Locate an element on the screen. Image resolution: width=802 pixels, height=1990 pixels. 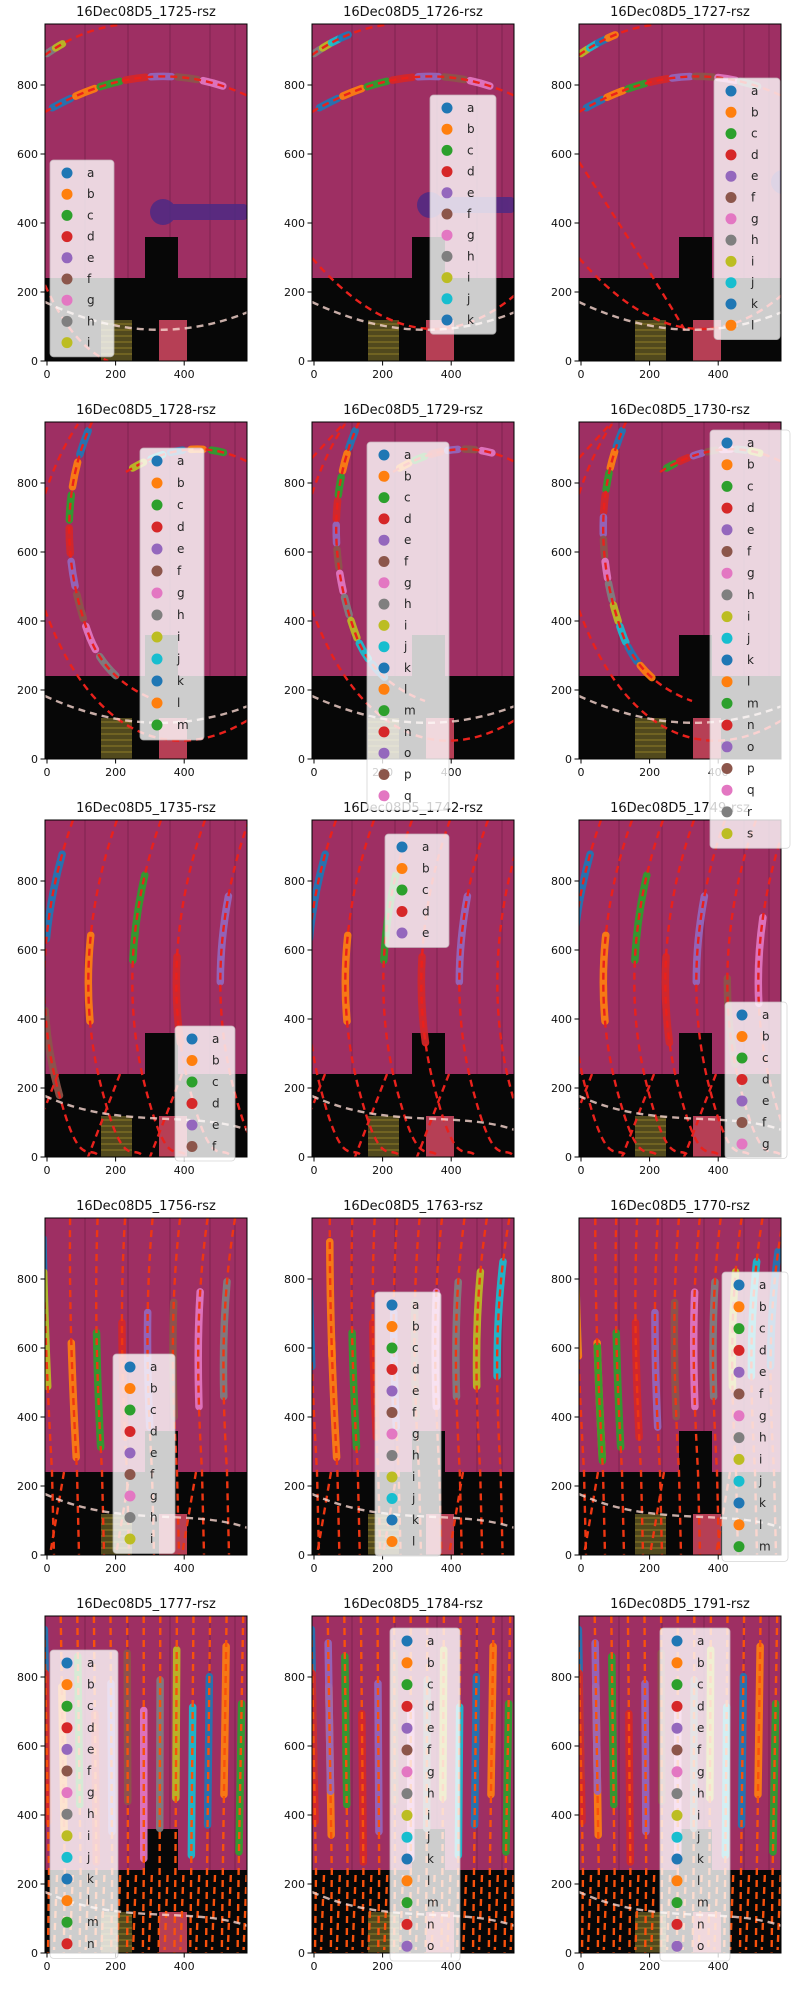
subplot-title: 16Dec08D5_1735-rsz is located at coordinates (146, 808).